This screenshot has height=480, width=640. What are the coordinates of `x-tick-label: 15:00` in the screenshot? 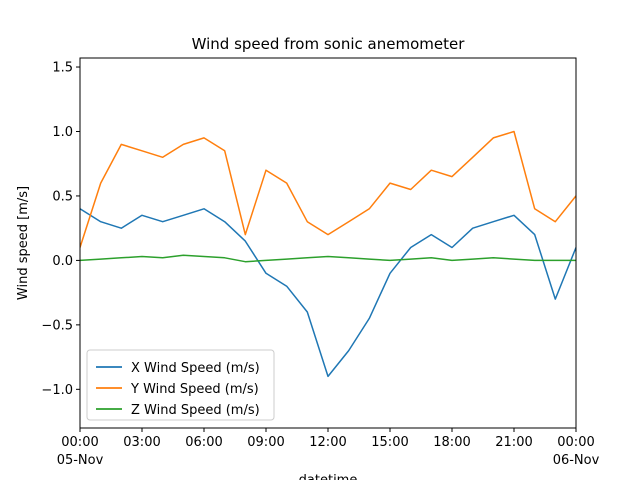 It's located at (389, 442).